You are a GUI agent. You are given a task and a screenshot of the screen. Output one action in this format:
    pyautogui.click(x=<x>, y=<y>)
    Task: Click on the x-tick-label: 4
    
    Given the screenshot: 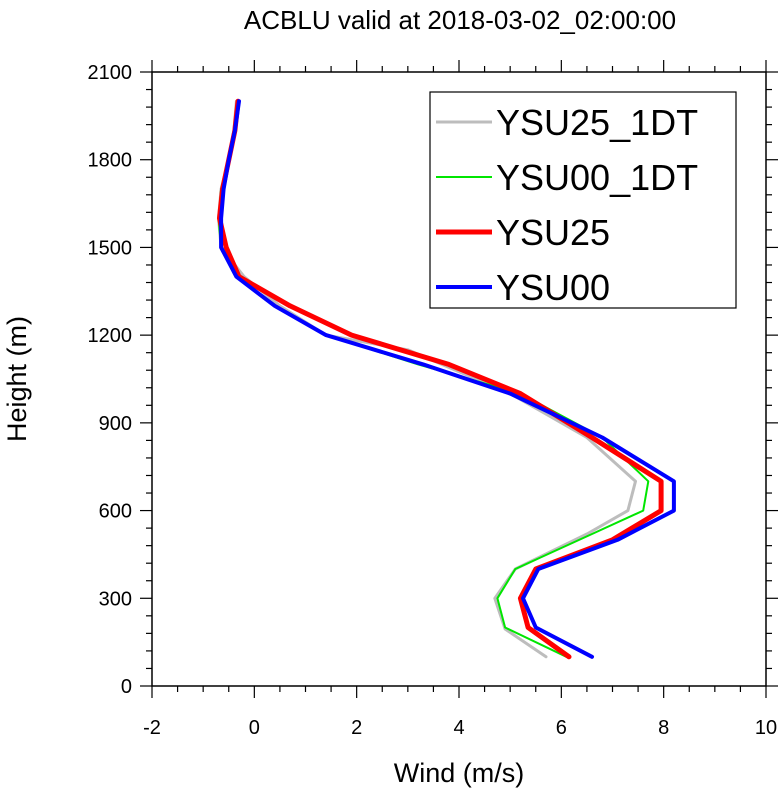 What is the action you would take?
    pyautogui.click(x=458, y=728)
    